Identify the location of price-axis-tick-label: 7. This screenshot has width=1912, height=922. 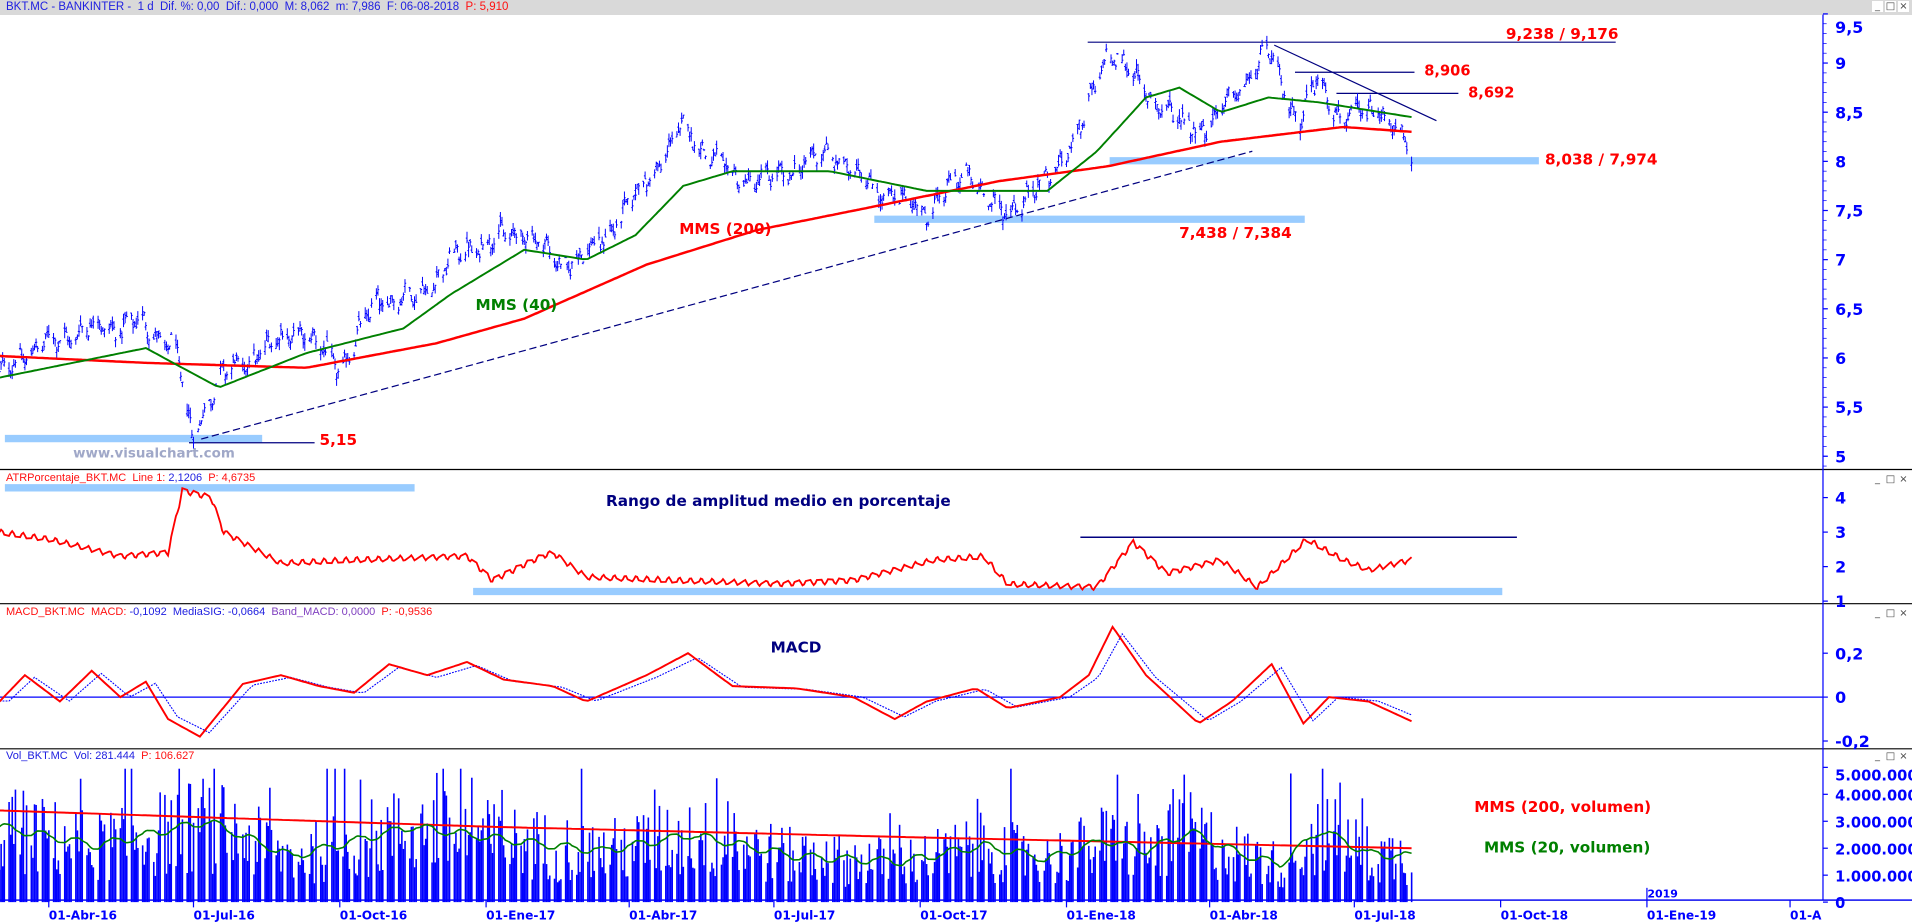
(1840, 260).